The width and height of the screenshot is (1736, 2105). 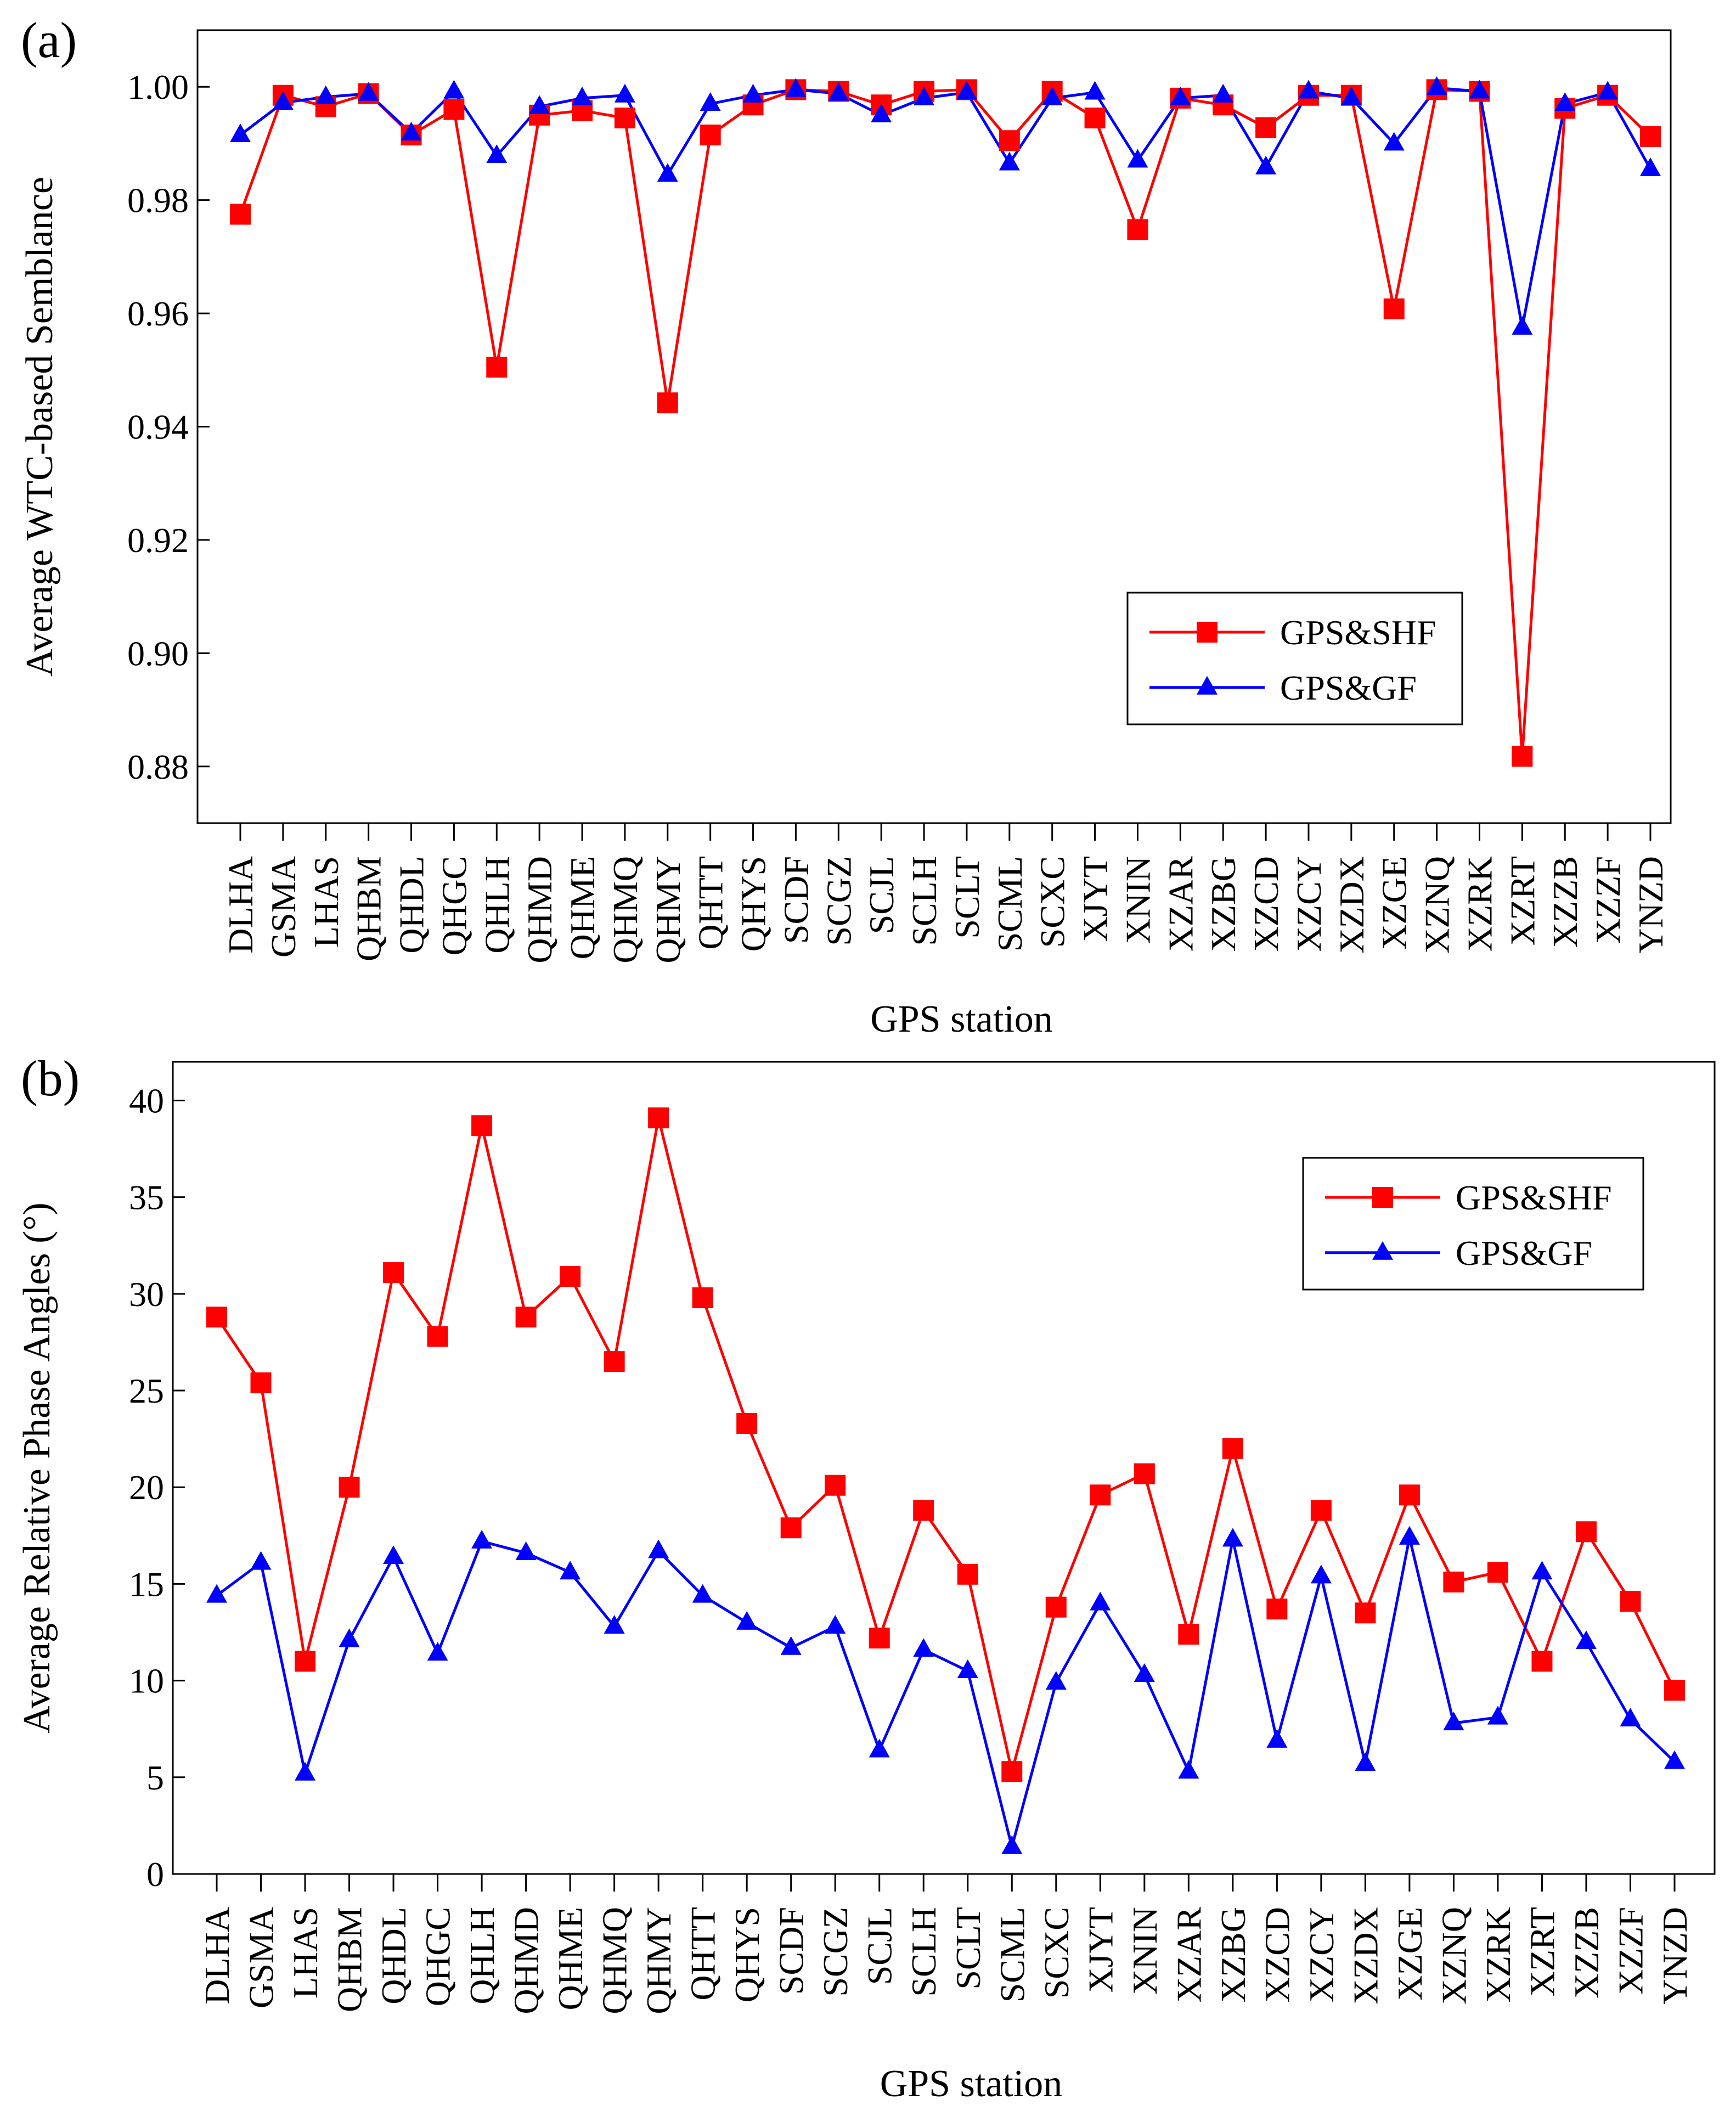 What do you see at coordinates (146, 1487) in the screenshot?
I see `y-tick-label: 20` at bounding box center [146, 1487].